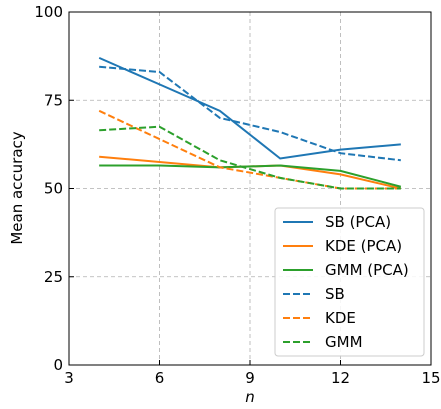 The width and height of the screenshot is (441, 409). What do you see at coordinates (69, 378) in the screenshot?
I see `x-tick-label: 3` at bounding box center [69, 378].